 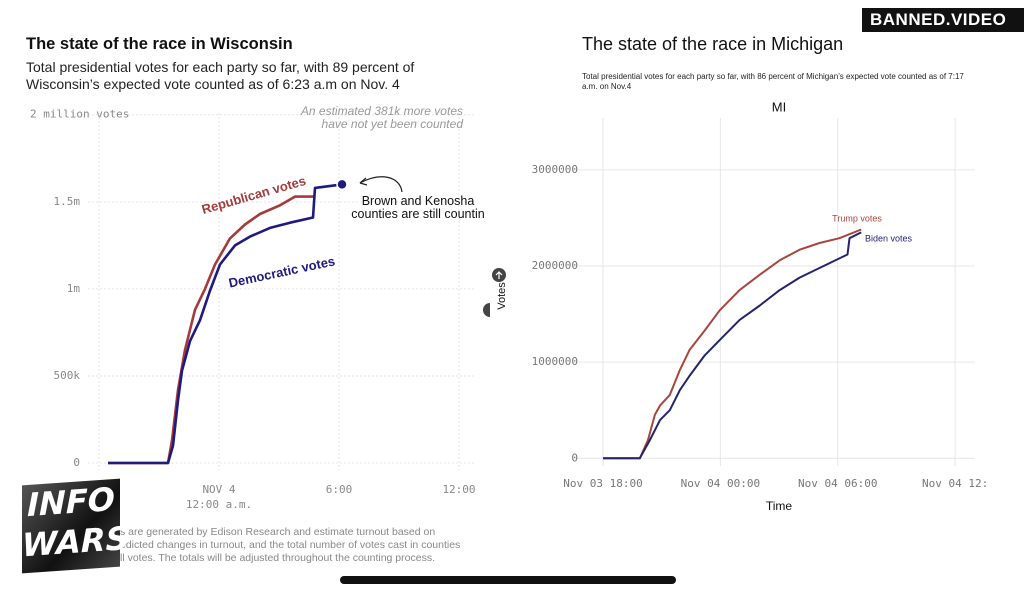 I want to click on wi-title: The state of the race in Wisconsin, so click(x=159, y=44).